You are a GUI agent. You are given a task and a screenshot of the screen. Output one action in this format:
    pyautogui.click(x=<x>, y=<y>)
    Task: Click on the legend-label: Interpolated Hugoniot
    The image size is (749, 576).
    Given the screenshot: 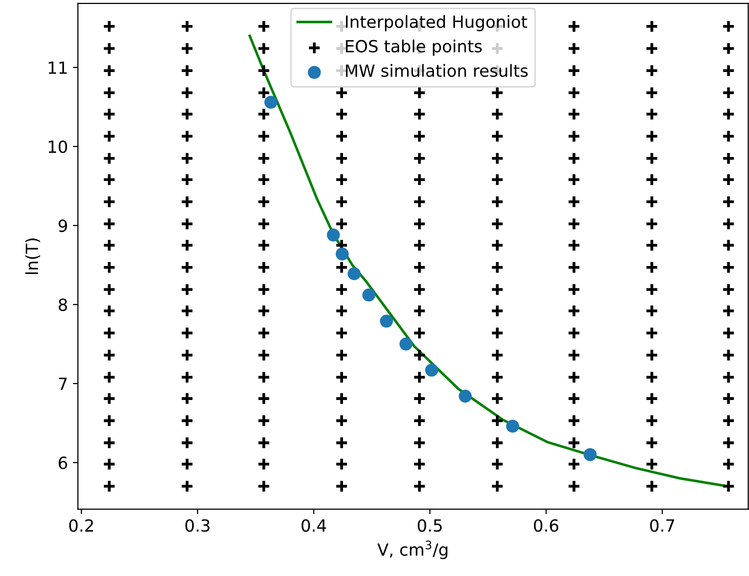 What is the action you would take?
    pyautogui.click(x=437, y=23)
    